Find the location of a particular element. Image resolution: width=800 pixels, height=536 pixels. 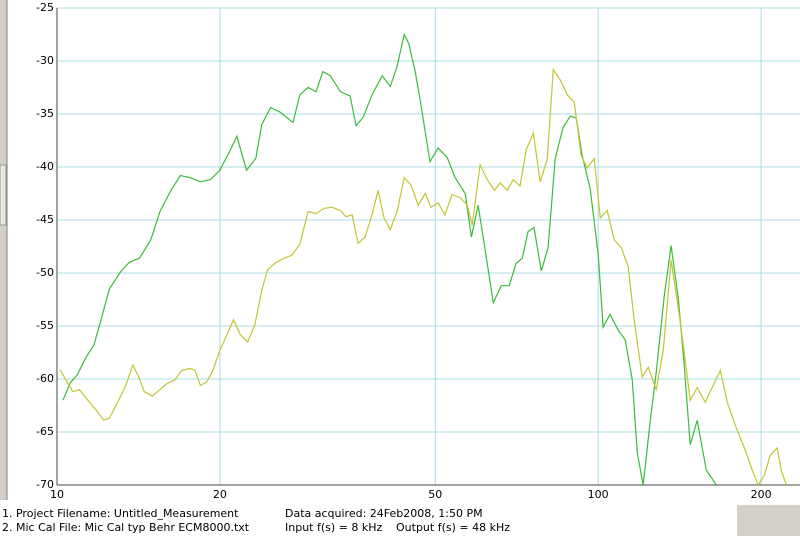

y-tick-label: -60 is located at coordinates (45, 378).